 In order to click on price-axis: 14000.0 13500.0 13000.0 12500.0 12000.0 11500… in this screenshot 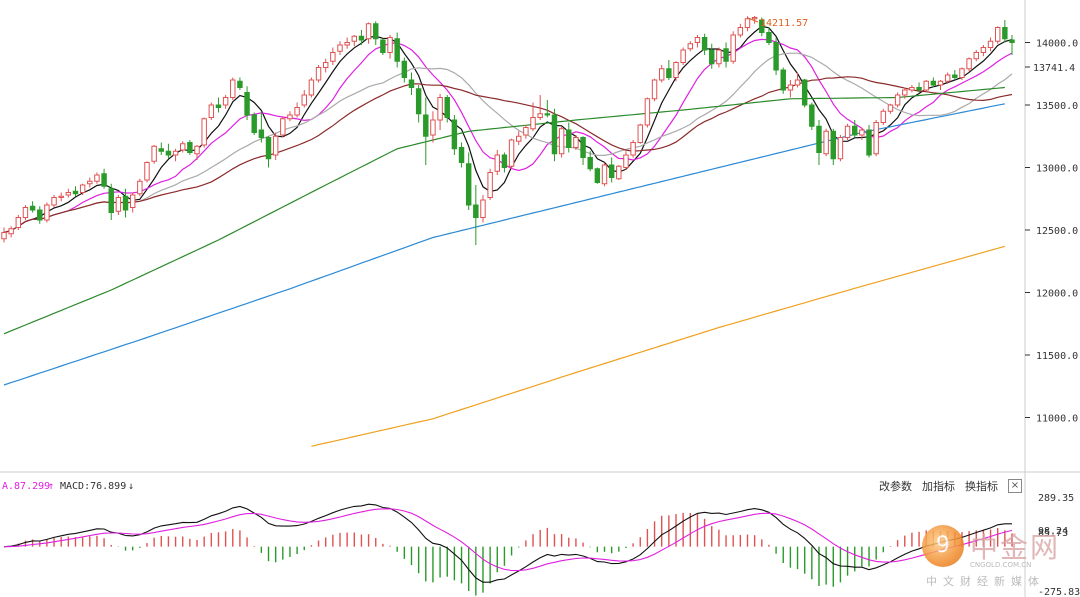, I will do `click(1051, 232)`.